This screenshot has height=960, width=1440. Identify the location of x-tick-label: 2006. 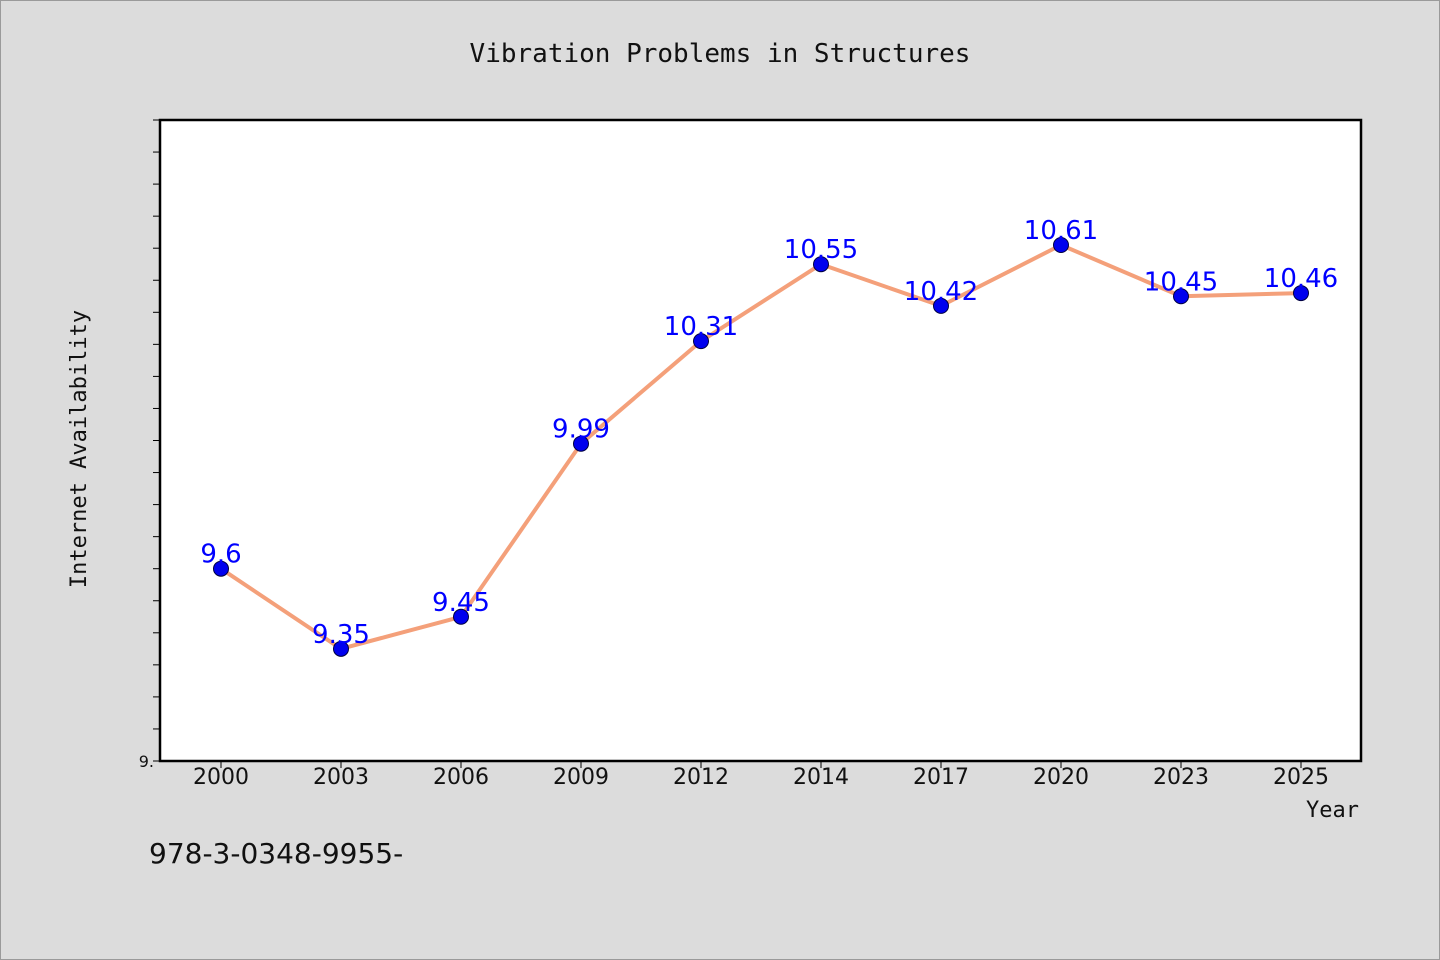
(461, 777).